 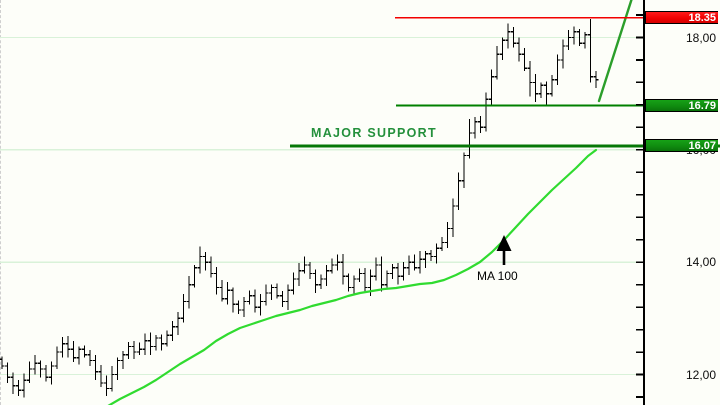 I want to click on ma100-arrow-head, so click(x=504, y=243).